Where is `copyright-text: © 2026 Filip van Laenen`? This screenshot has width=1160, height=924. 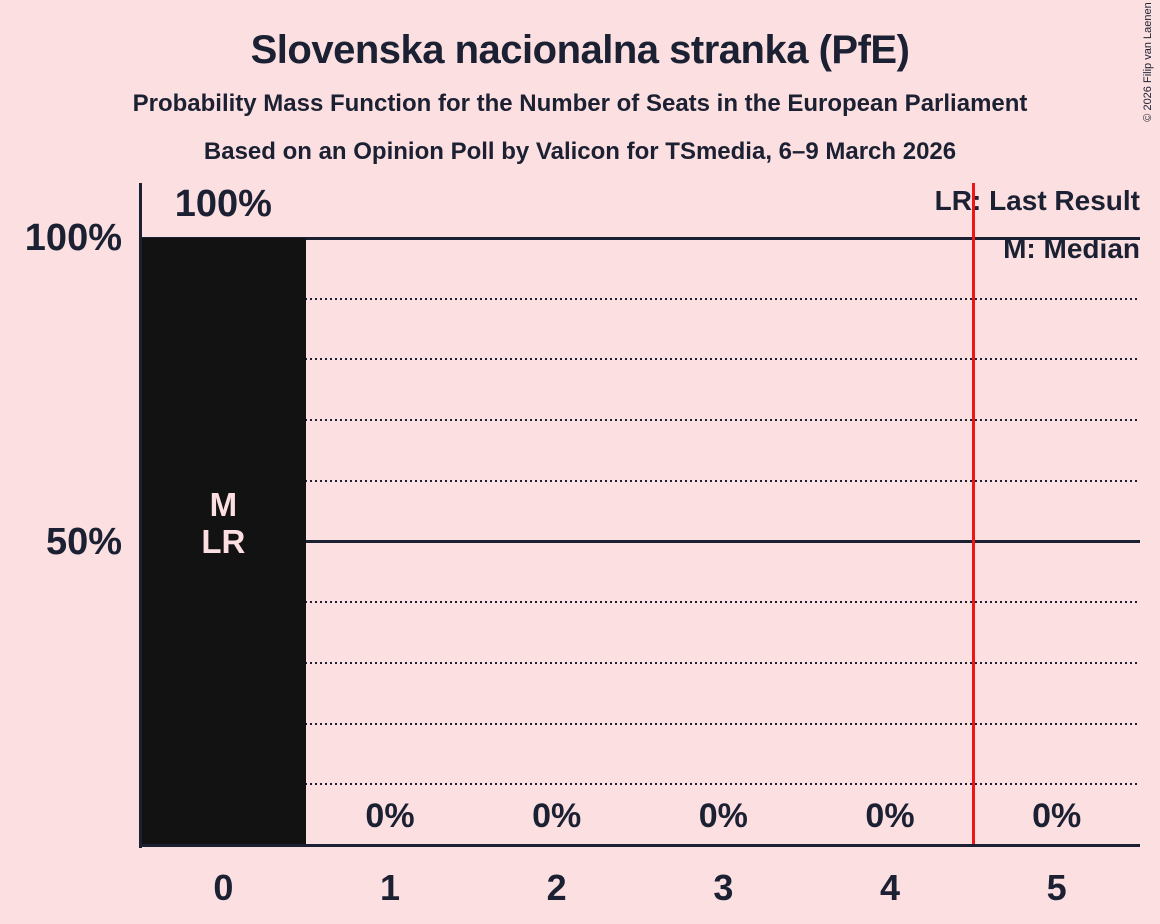 copyright-text: © 2026 Filip van Laenen is located at coordinates (1148, 62).